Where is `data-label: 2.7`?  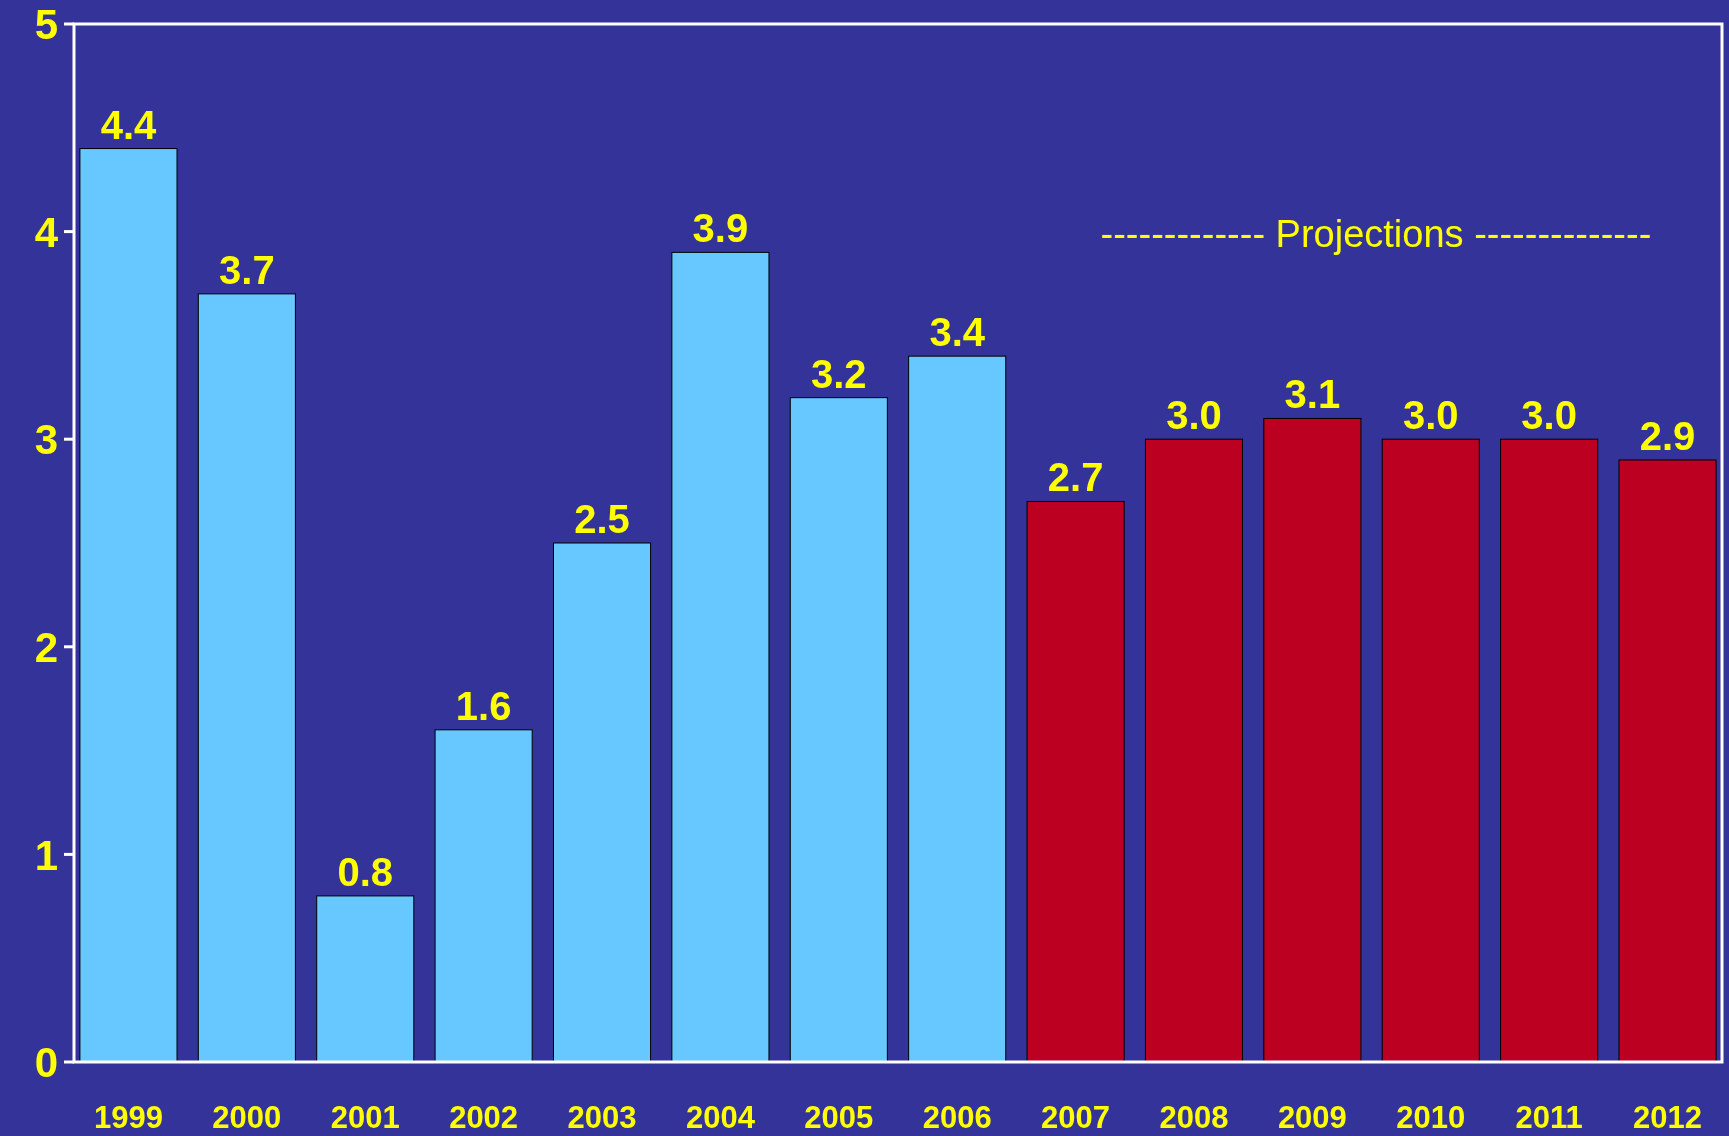
data-label: 2.7 is located at coordinates (1075, 477).